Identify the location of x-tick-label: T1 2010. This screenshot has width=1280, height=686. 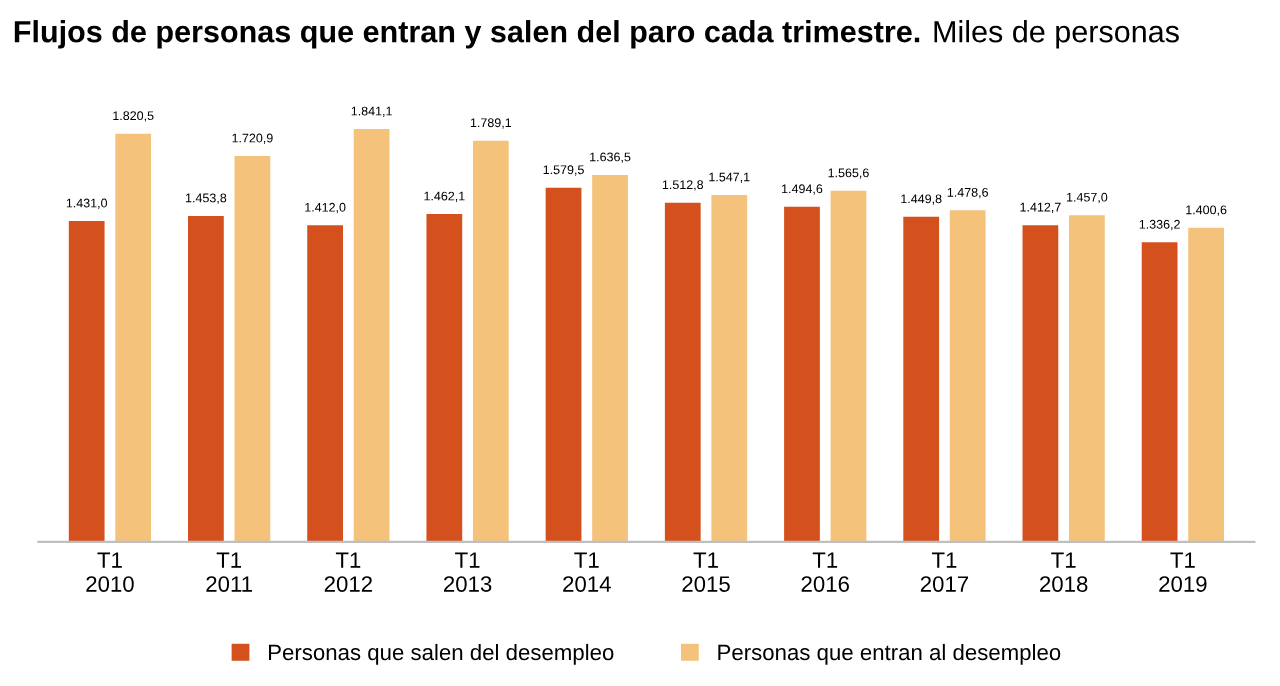
(110, 572).